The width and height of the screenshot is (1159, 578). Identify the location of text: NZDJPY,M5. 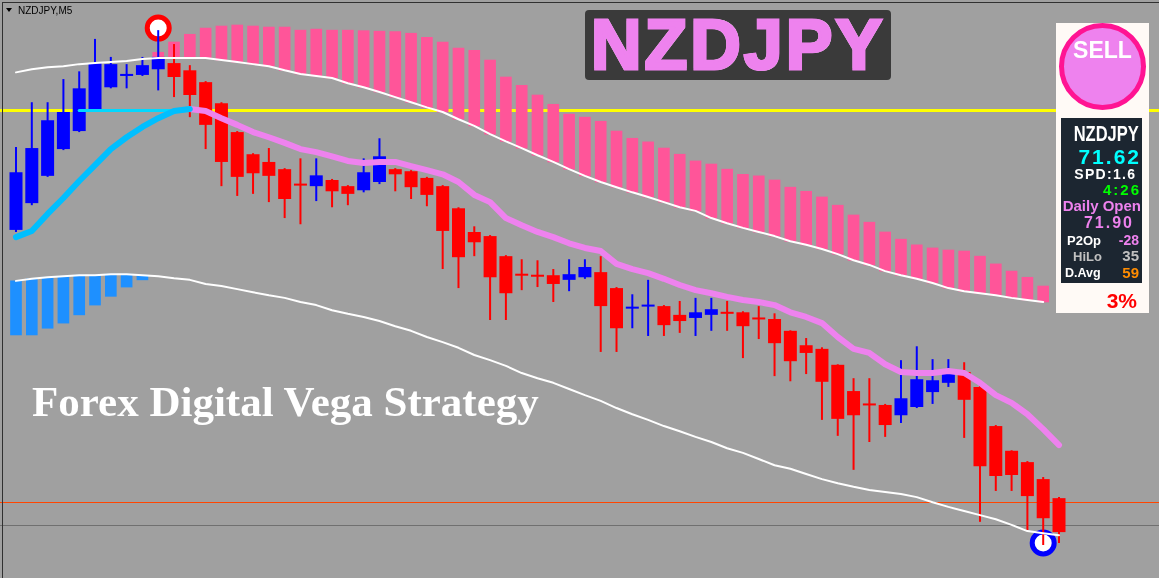
(45, 10).